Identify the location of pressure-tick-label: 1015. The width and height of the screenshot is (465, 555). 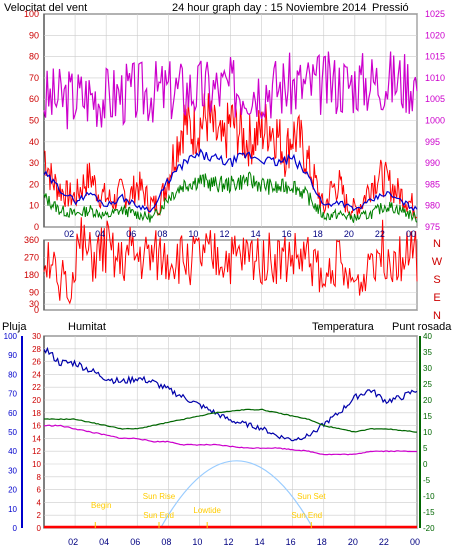
(435, 57).